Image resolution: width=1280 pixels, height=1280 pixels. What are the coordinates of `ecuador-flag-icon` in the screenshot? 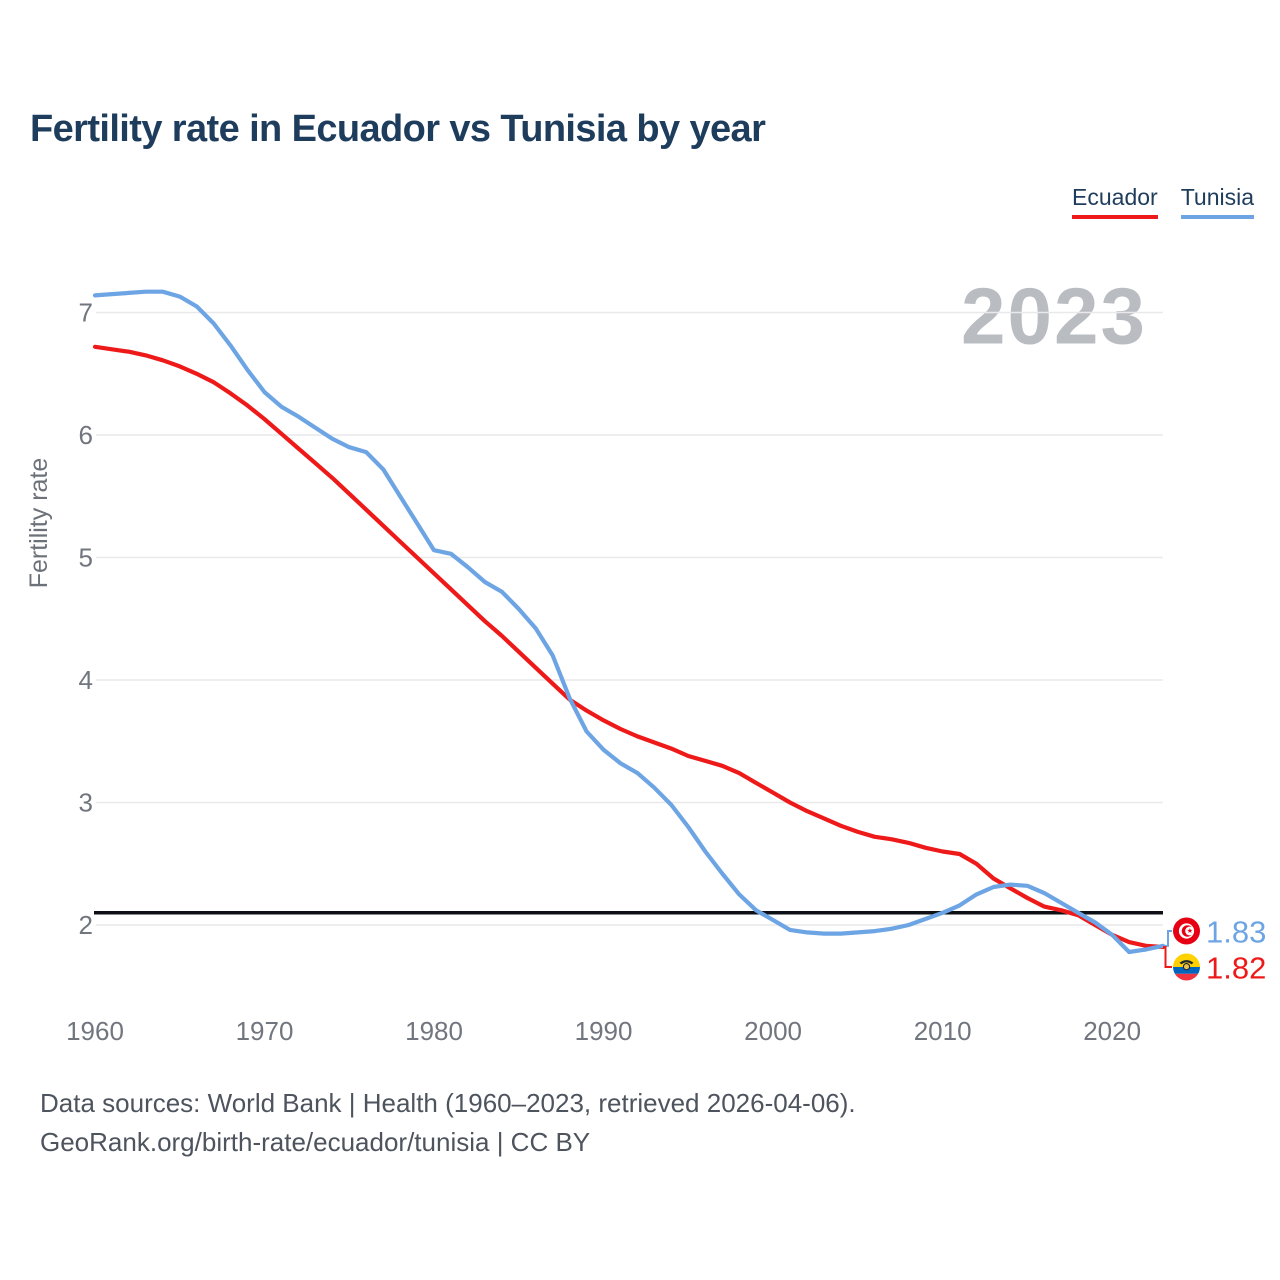 It's located at (1186, 967).